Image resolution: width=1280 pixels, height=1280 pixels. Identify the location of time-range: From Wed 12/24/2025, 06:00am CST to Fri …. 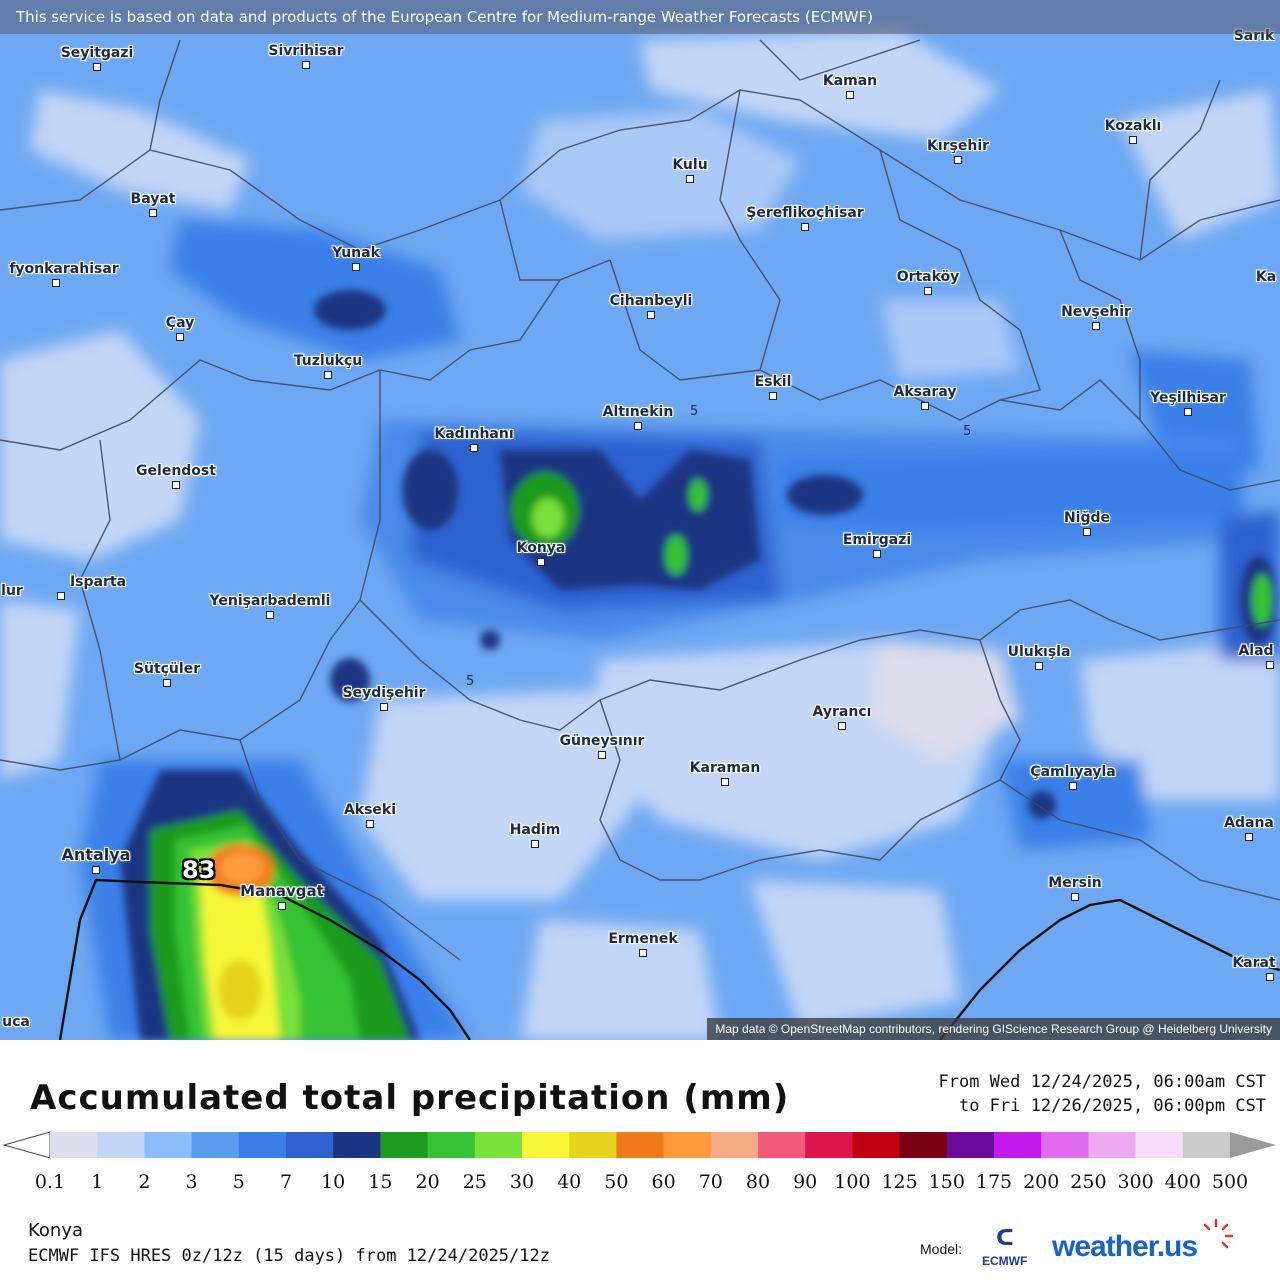
(1102, 1094).